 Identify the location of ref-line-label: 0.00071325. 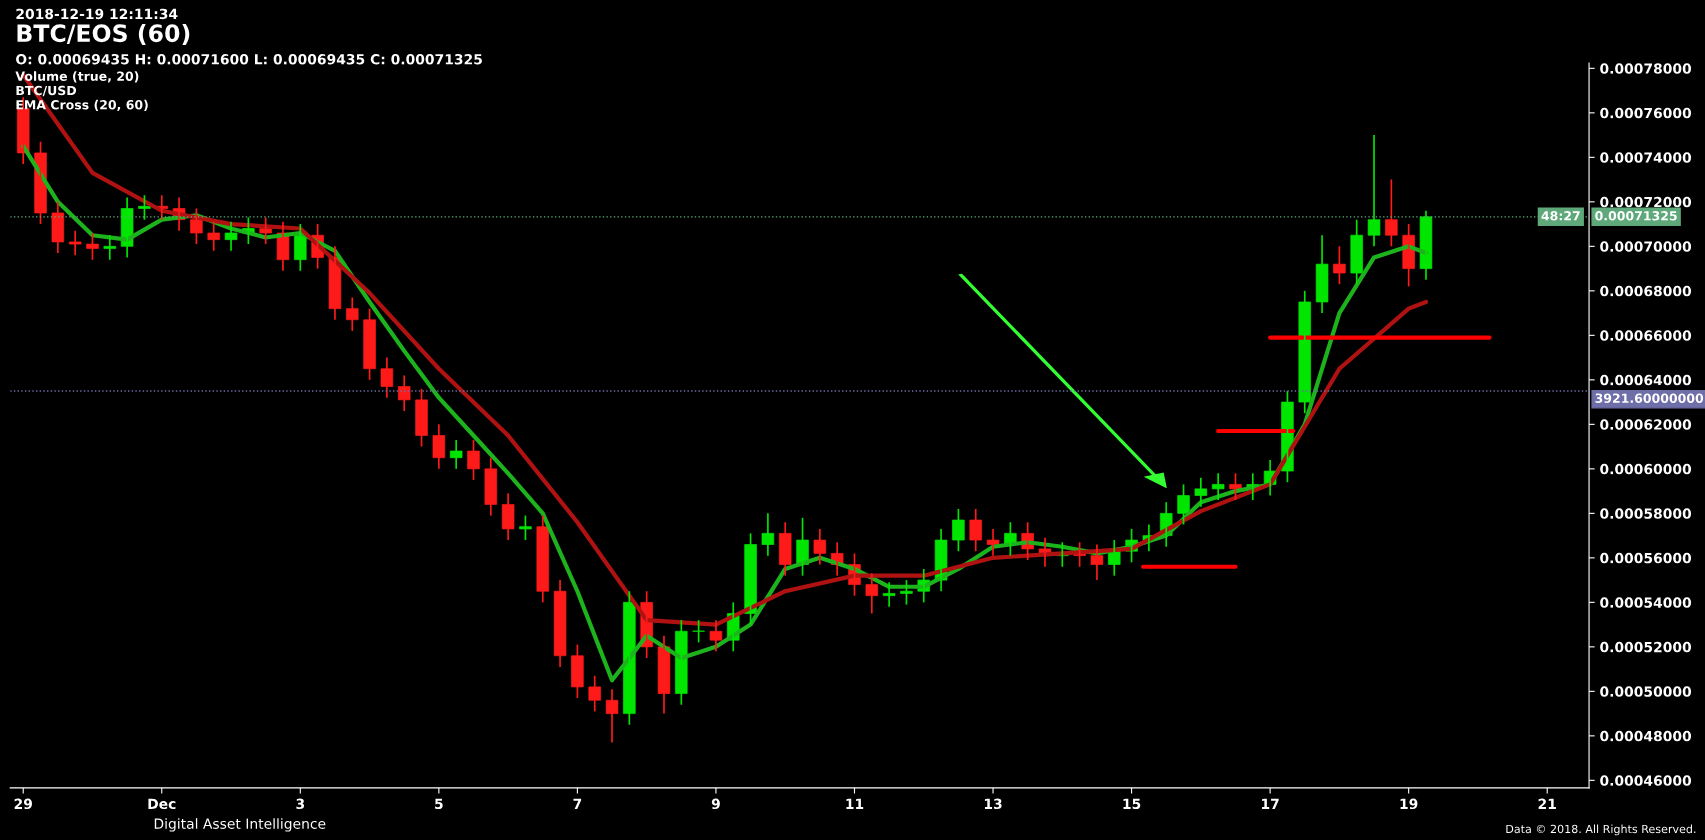
(1636, 216).